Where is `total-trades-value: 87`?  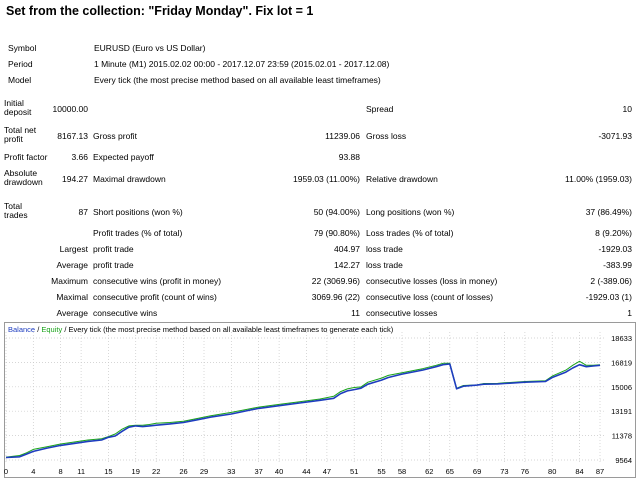 total-trades-value: 87 is located at coordinates (83, 212).